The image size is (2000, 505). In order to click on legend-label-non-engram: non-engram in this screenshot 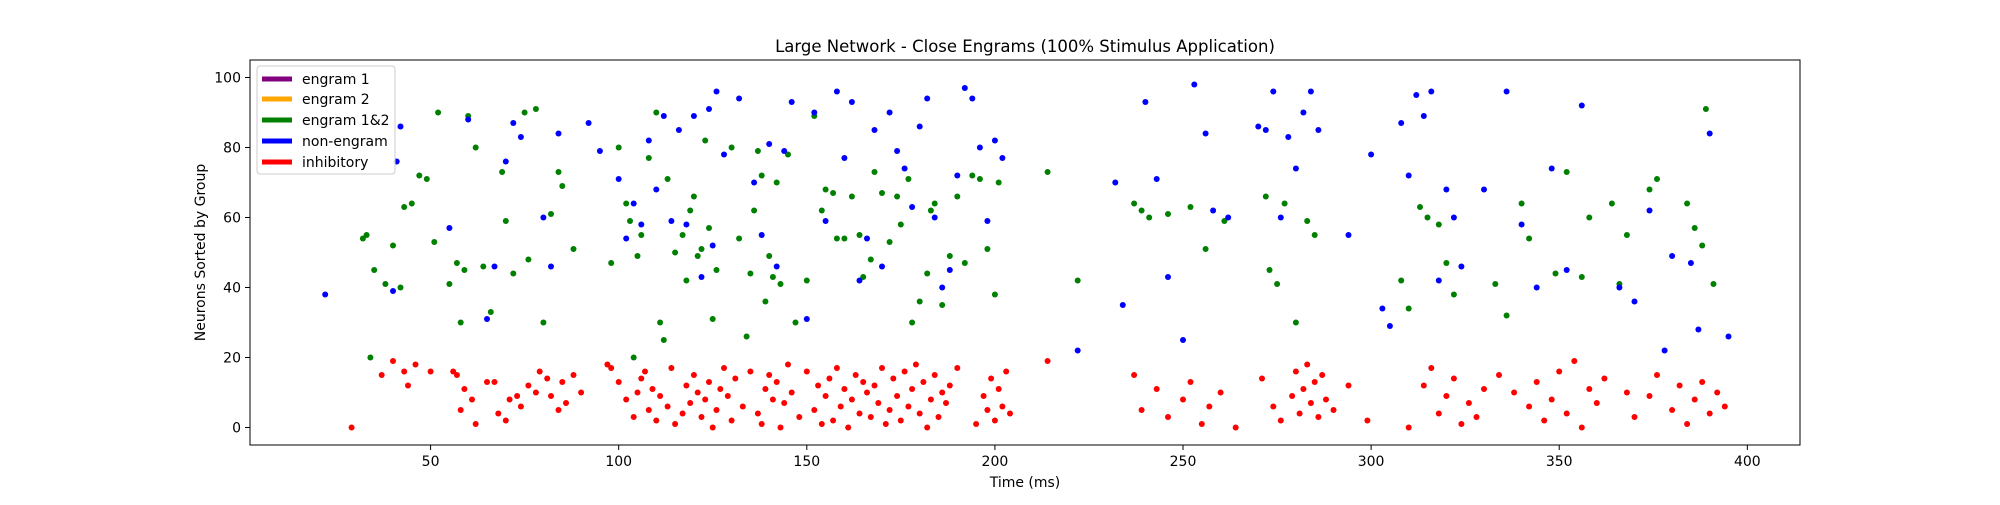, I will do `click(345, 142)`.